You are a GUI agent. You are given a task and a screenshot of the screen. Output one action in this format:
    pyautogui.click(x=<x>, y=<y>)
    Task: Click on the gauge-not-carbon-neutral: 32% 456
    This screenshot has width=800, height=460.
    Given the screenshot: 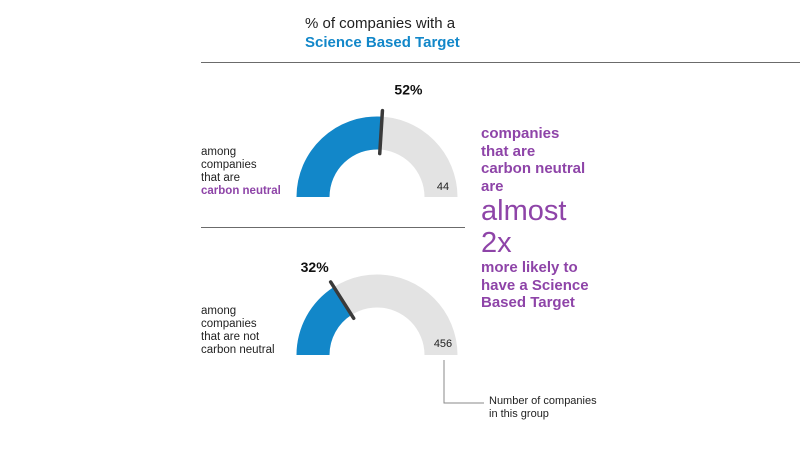 What is the action you would take?
    pyautogui.click(x=377, y=307)
    